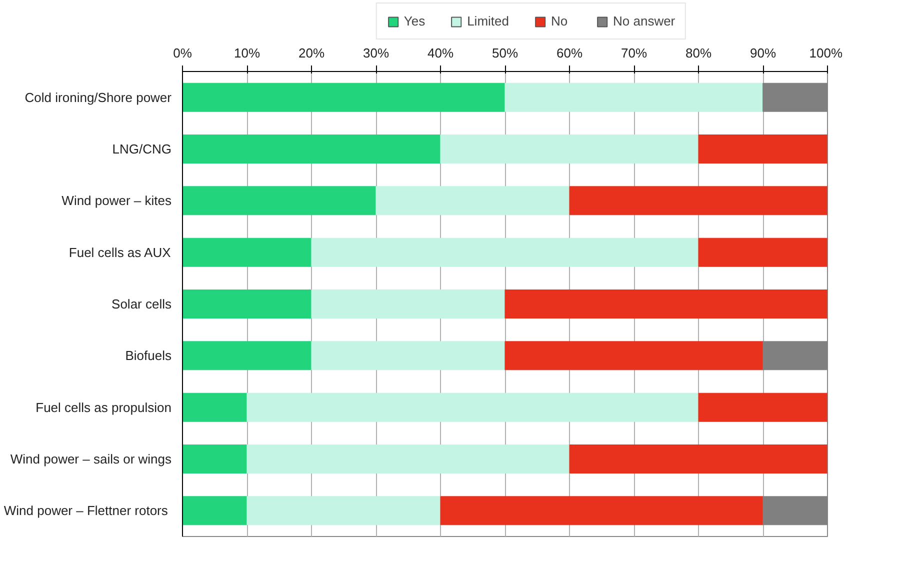 The image size is (911, 585). Describe the element at coordinates (376, 53) in the screenshot. I see `x-tick-label: 30%` at that location.